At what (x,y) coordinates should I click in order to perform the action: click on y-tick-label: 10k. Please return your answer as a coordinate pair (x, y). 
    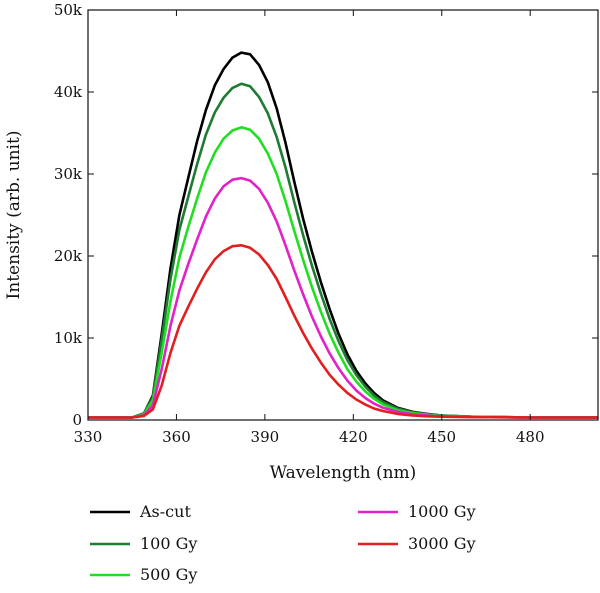
    Looking at the image, I should click on (68, 338).